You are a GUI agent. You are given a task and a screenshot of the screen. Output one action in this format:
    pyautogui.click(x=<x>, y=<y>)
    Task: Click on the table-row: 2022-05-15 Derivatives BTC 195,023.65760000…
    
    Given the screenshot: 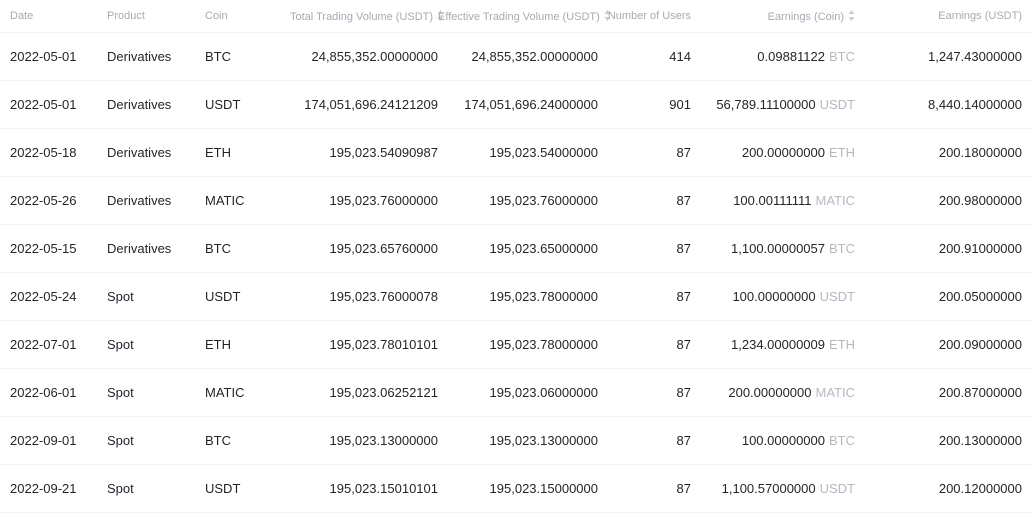 What is the action you would take?
    pyautogui.click(x=516, y=248)
    